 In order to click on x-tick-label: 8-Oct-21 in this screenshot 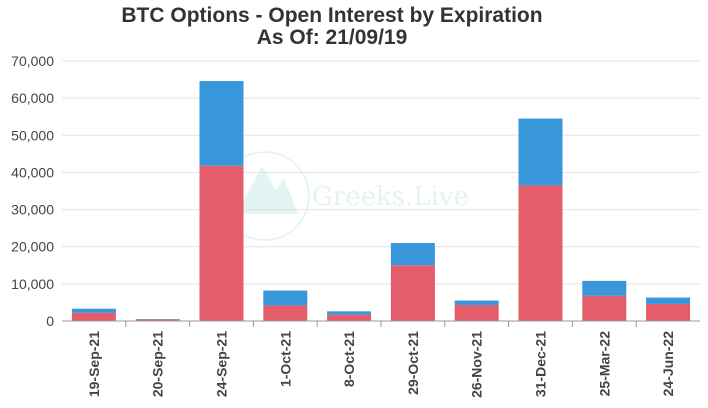, I will do `click(349, 359)`.